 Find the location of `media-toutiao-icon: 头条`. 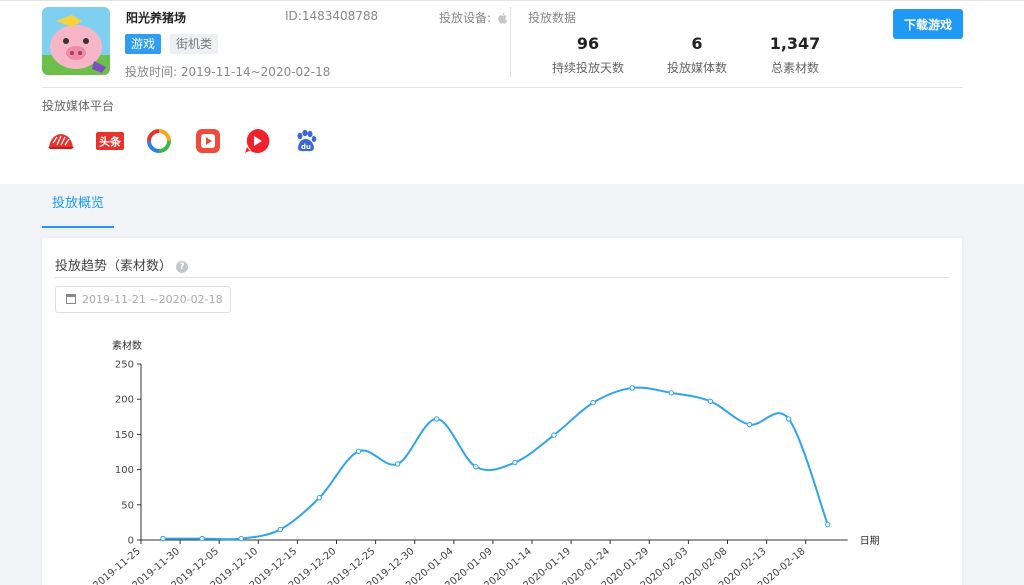

media-toutiao-icon: 头条 is located at coordinates (110, 141).